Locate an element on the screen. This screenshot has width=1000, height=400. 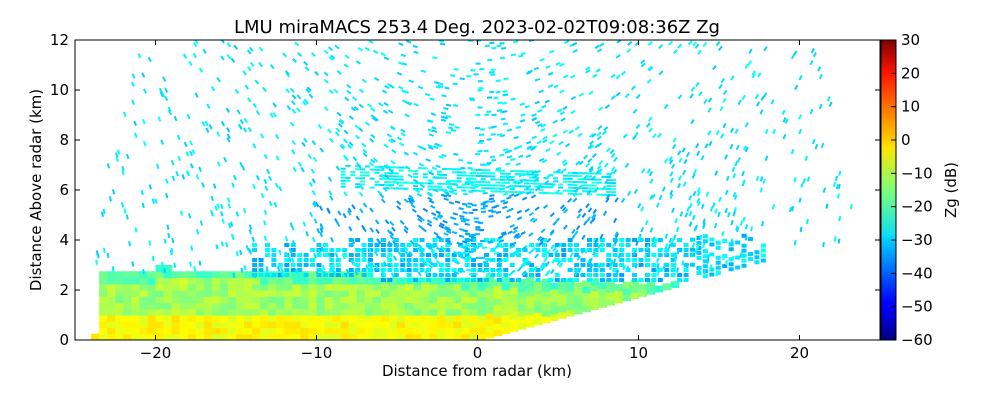
y-tick-label: 0 is located at coordinates (64, 340).